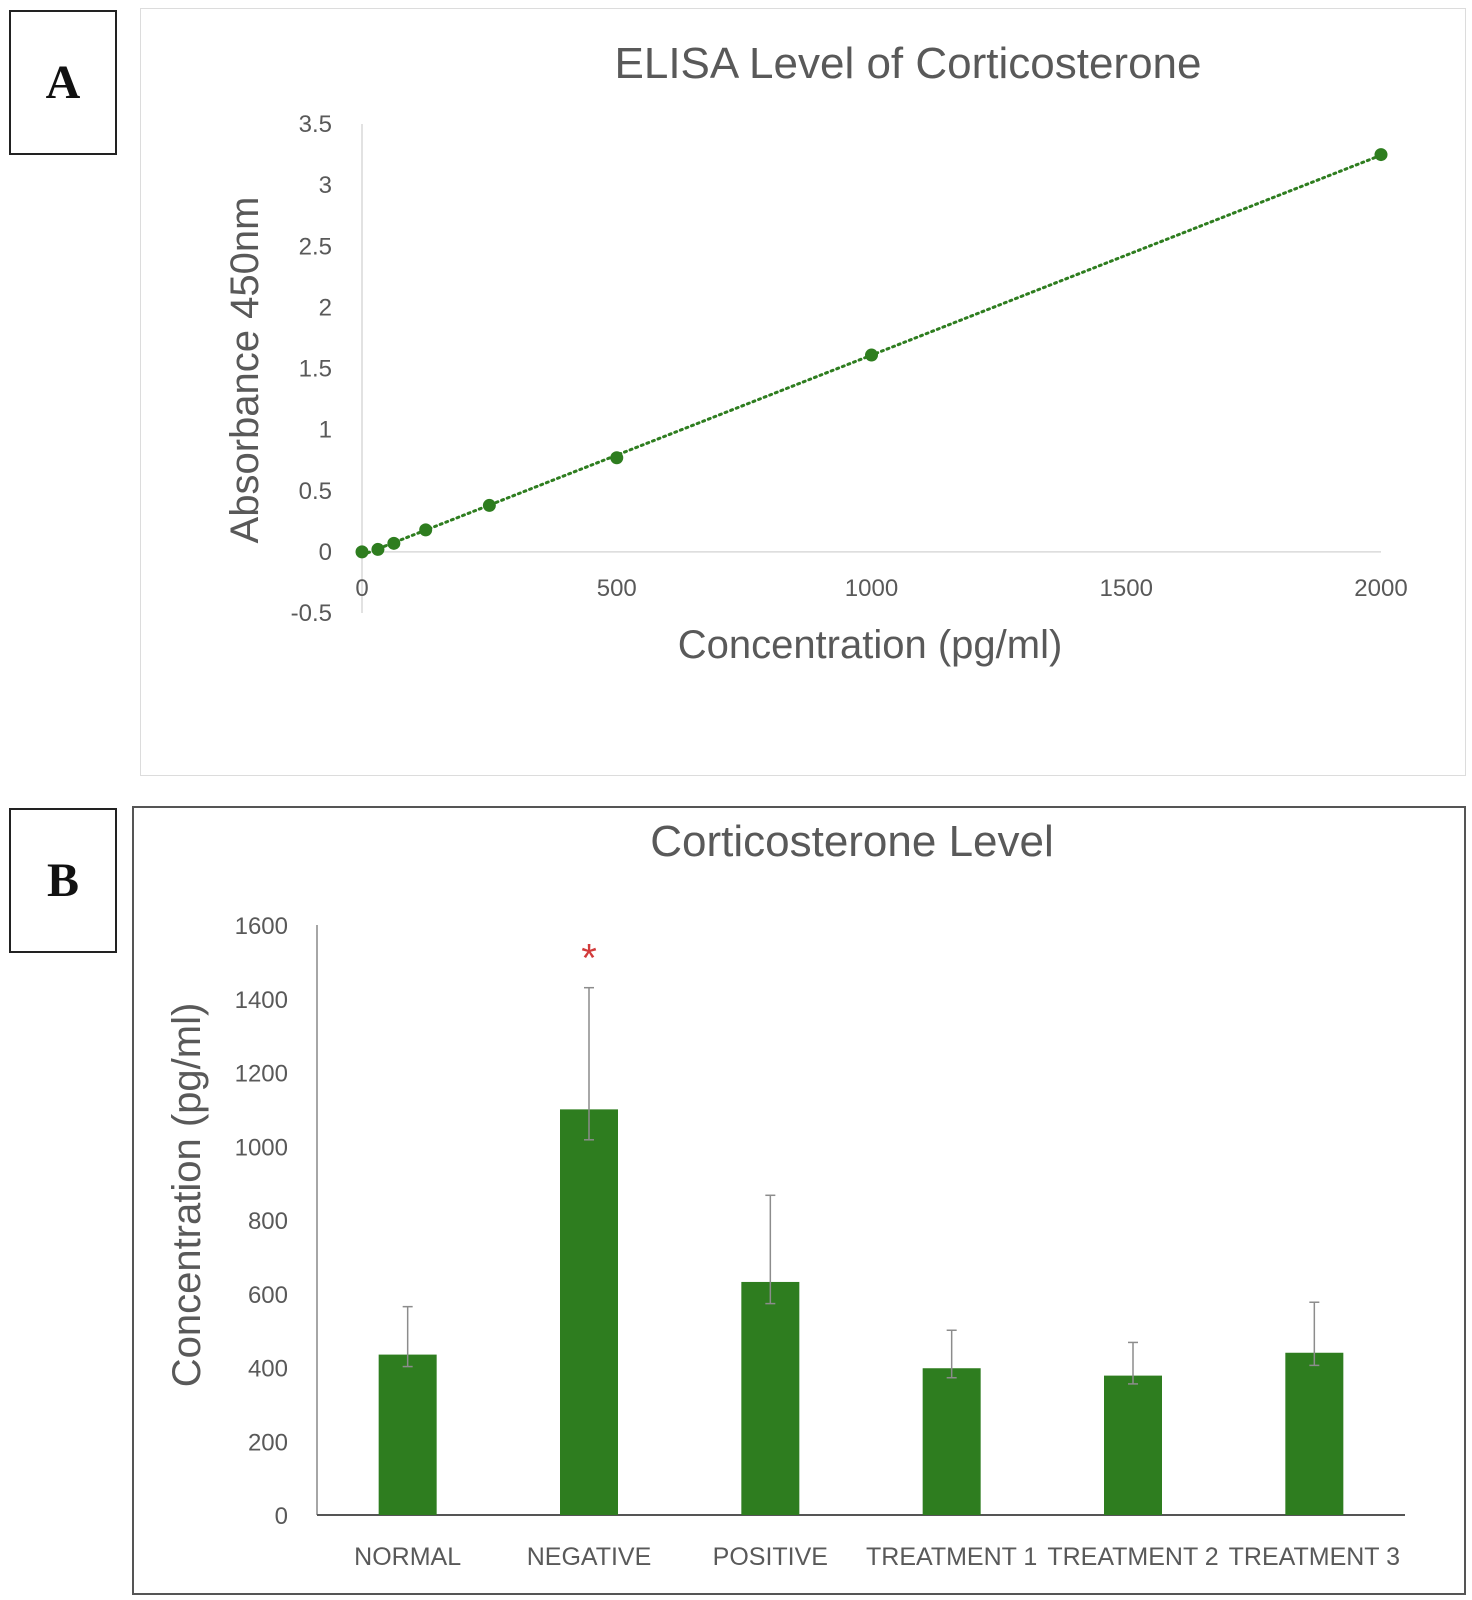 This screenshot has width=1472, height=1600. Describe the element at coordinates (852, 841) in the screenshot. I see `chart-b-title: Corticosterone Level` at that location.